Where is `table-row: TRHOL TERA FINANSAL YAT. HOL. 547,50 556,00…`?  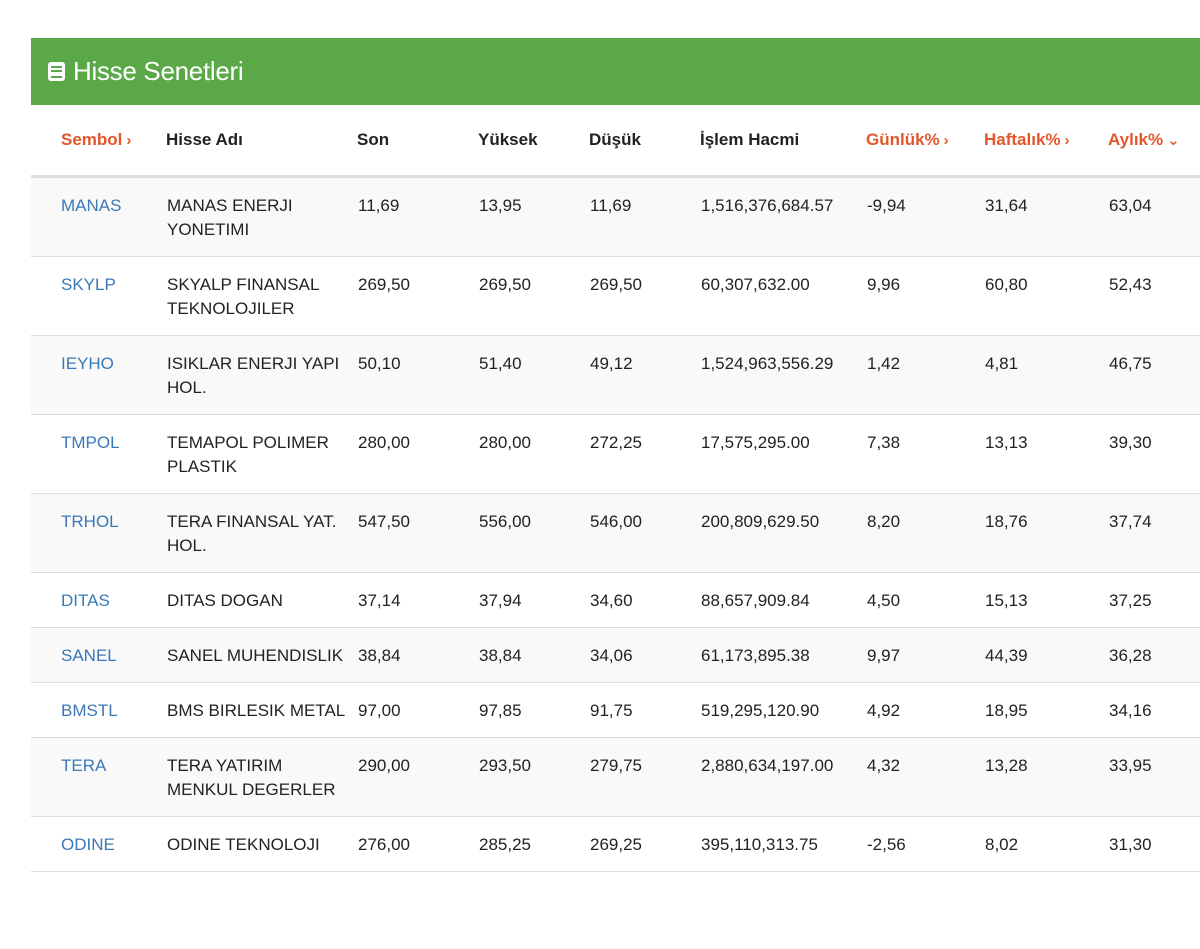 table-row: TRHOL TERA FINANSAL YAT. HOL. 547,50 556,00… is located at coordinates (615, 533).